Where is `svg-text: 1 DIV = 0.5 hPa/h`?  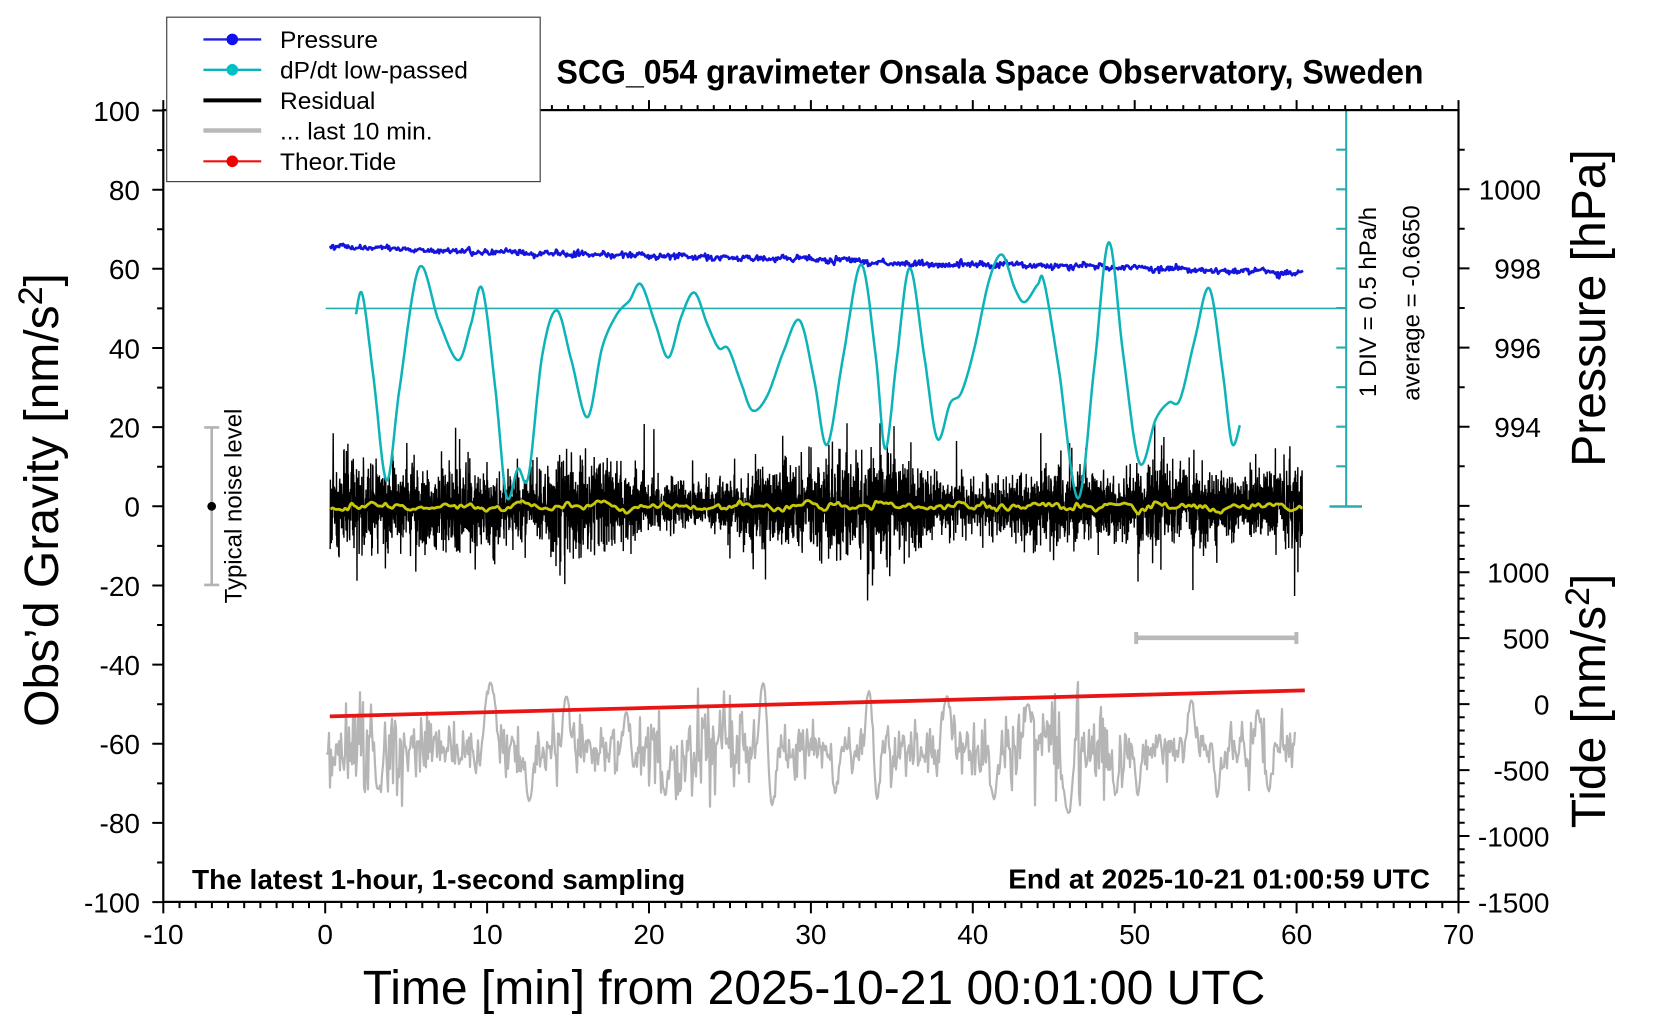 svg-text: 1 DIV = 0.5 hPa/h is located at coordinates (1368, 302).